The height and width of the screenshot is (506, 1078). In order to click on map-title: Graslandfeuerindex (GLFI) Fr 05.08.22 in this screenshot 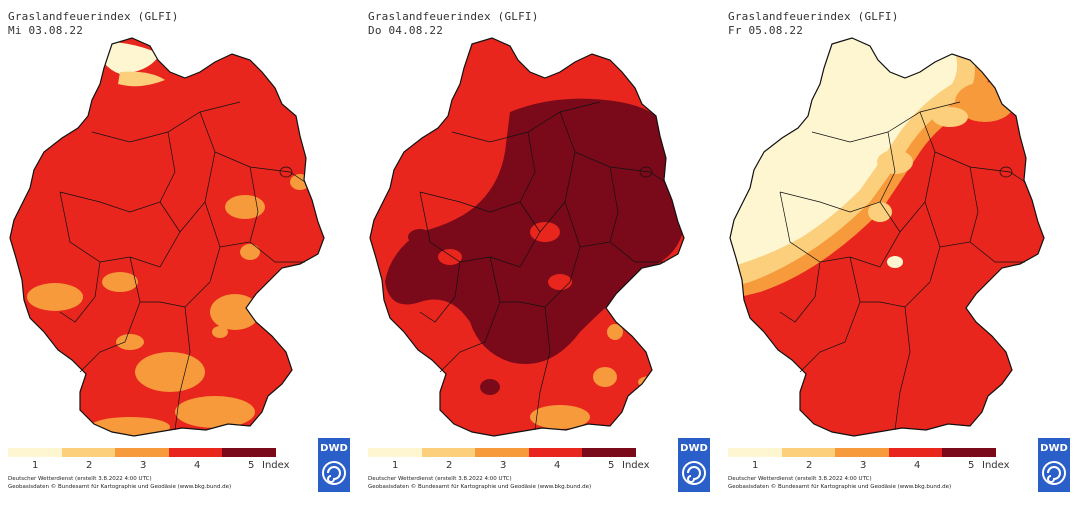, I will do `click(813, 24)`.